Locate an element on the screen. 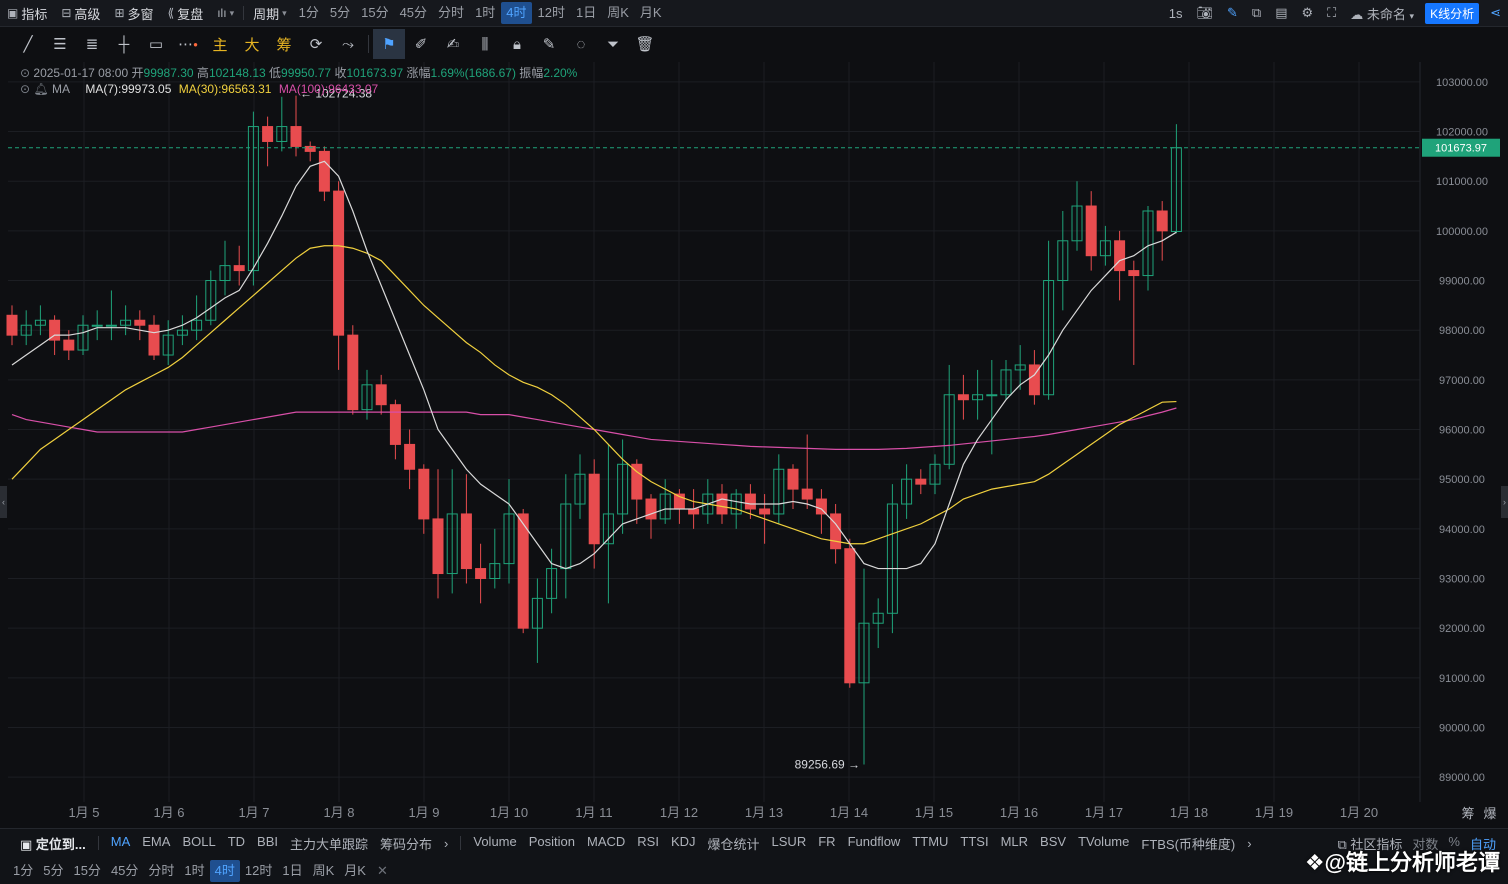  settings-icon: ⚙ is located at coordinates (1307, 12).